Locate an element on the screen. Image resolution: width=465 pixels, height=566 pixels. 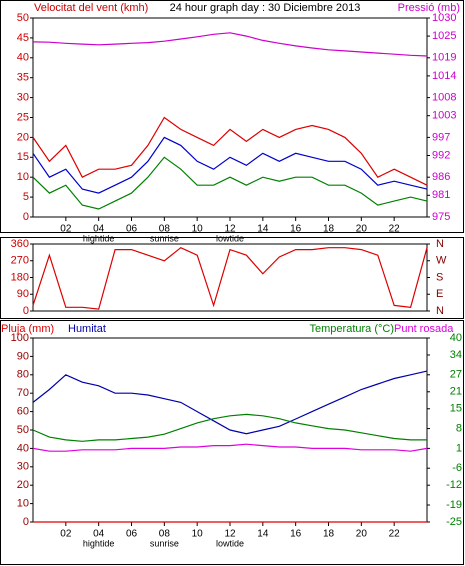
y-tick-label: 270 is located at coordinates (20, 261).